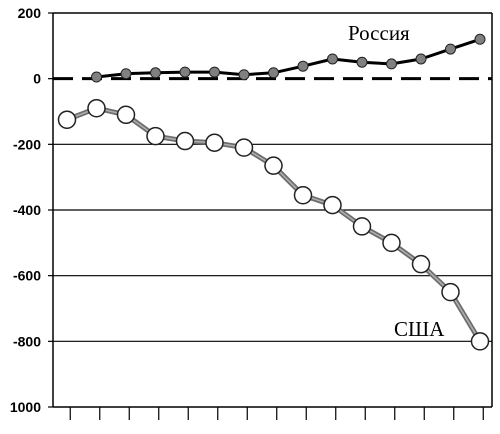  What do you see at coordinates (27, 341) in the screenshot?
I see `y-tick-label: -800` at bounding box center [27, 341].